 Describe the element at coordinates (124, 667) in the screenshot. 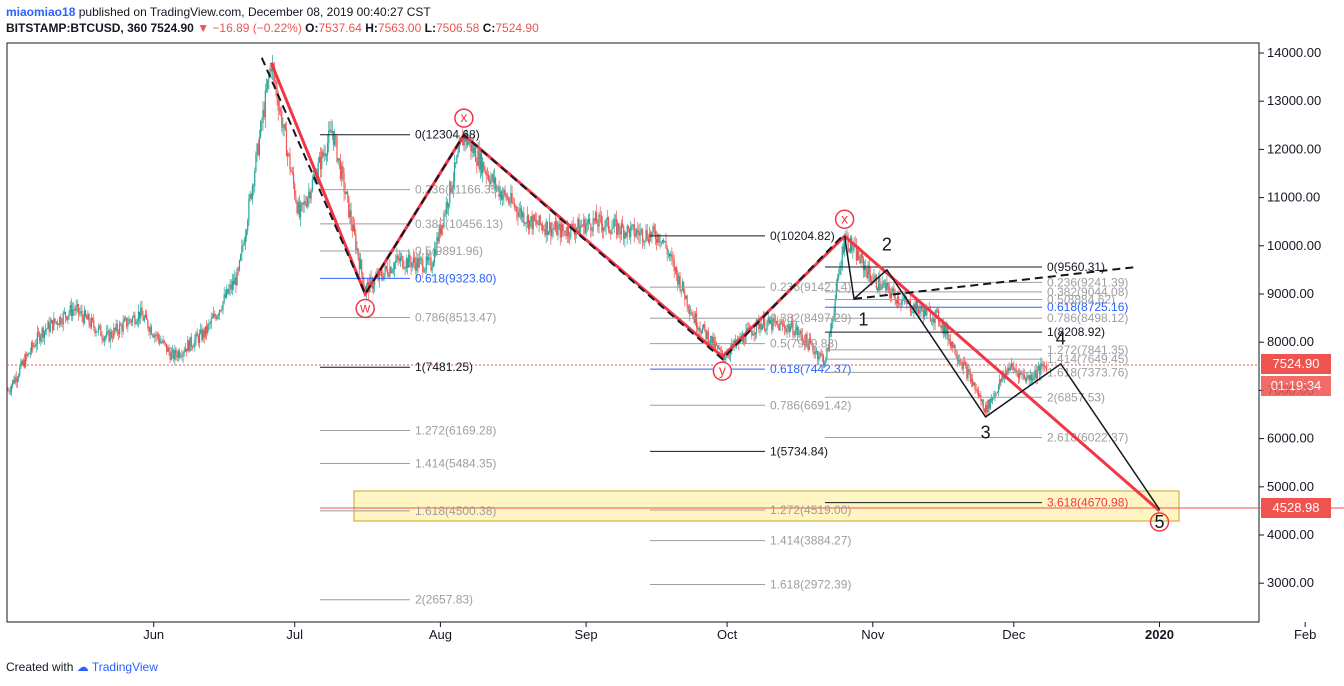

I see `tradingview-link: TradingView` at that location.